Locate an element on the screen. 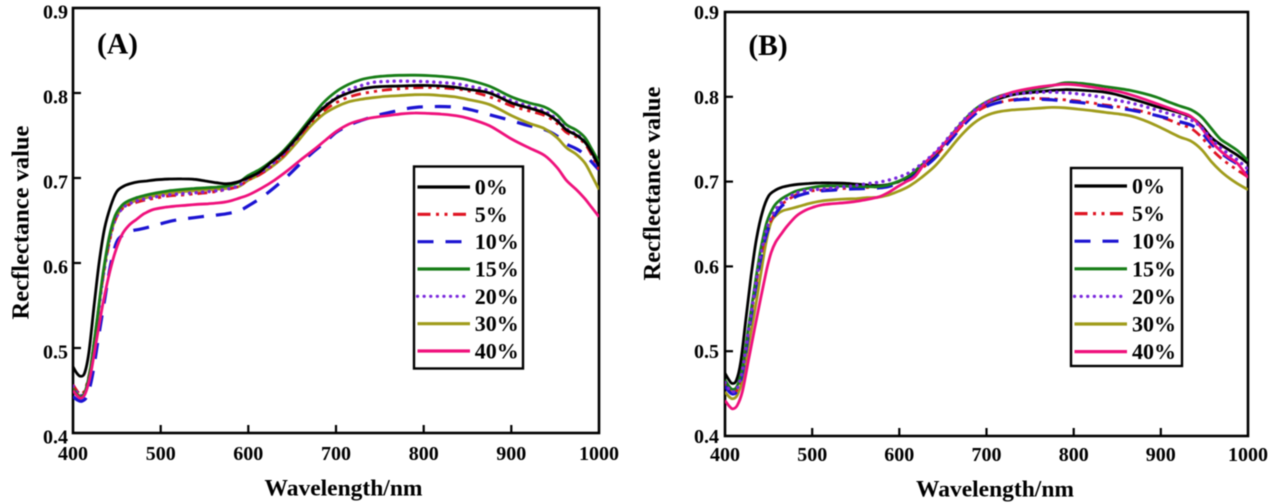 The height and width of the screenshot is (504, 1268). svg-text: (A) is located at coordinates (117, 45).